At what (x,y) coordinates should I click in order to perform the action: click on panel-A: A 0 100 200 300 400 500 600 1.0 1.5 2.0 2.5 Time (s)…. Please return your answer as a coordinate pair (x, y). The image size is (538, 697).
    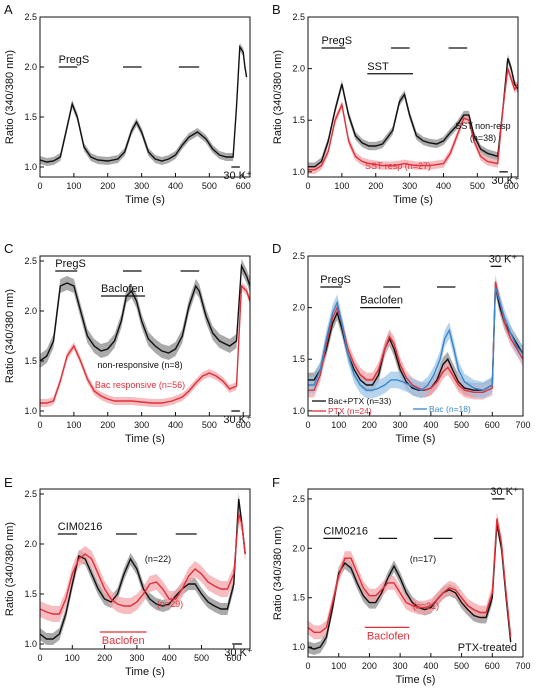
    Looking at the image, I should click on (128, 104).